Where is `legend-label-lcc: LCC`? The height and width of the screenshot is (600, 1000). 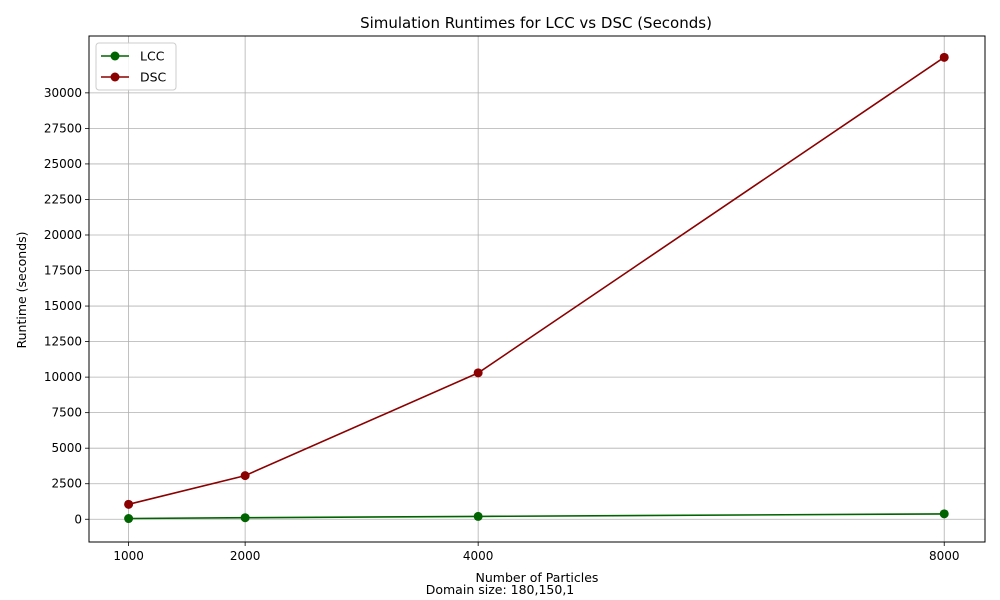
legend-label-lcc: LCC is located at coordinates (152, 56).